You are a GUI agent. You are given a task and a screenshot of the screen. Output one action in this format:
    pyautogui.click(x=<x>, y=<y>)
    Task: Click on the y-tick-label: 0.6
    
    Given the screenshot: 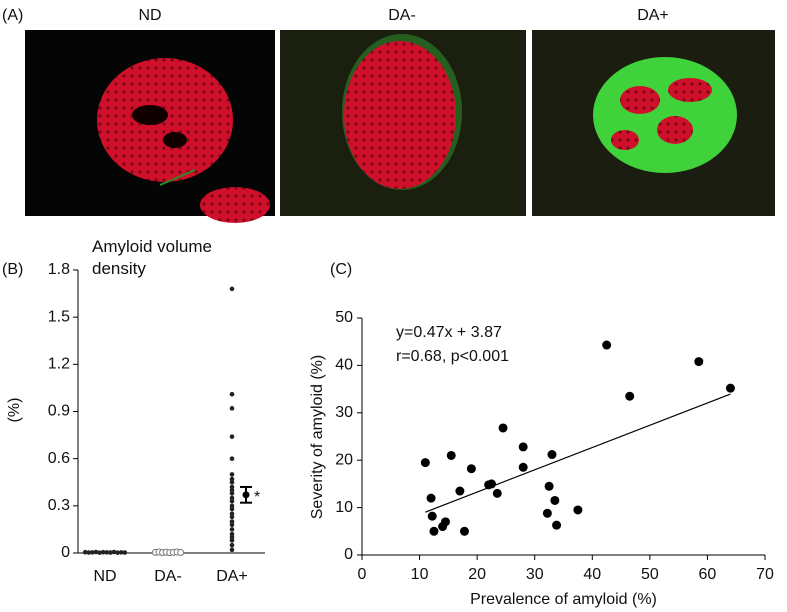 What is the action you would take?
    pyautogui.click(x=59, y=458)
    